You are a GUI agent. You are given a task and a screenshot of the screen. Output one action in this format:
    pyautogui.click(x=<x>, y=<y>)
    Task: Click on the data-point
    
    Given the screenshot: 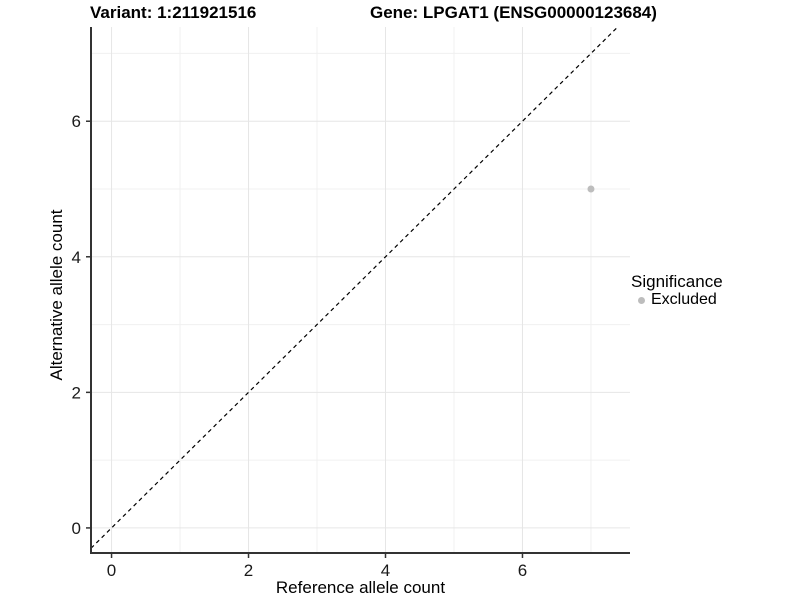 What is the action you would take?
    pyautogui.click(x=591, y=189)
    